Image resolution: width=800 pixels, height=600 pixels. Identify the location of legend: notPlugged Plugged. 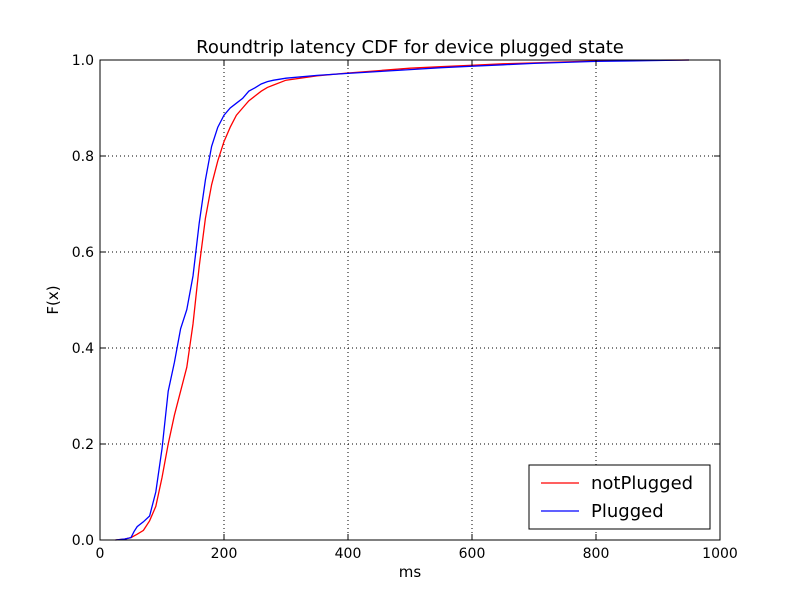
(619, 497).